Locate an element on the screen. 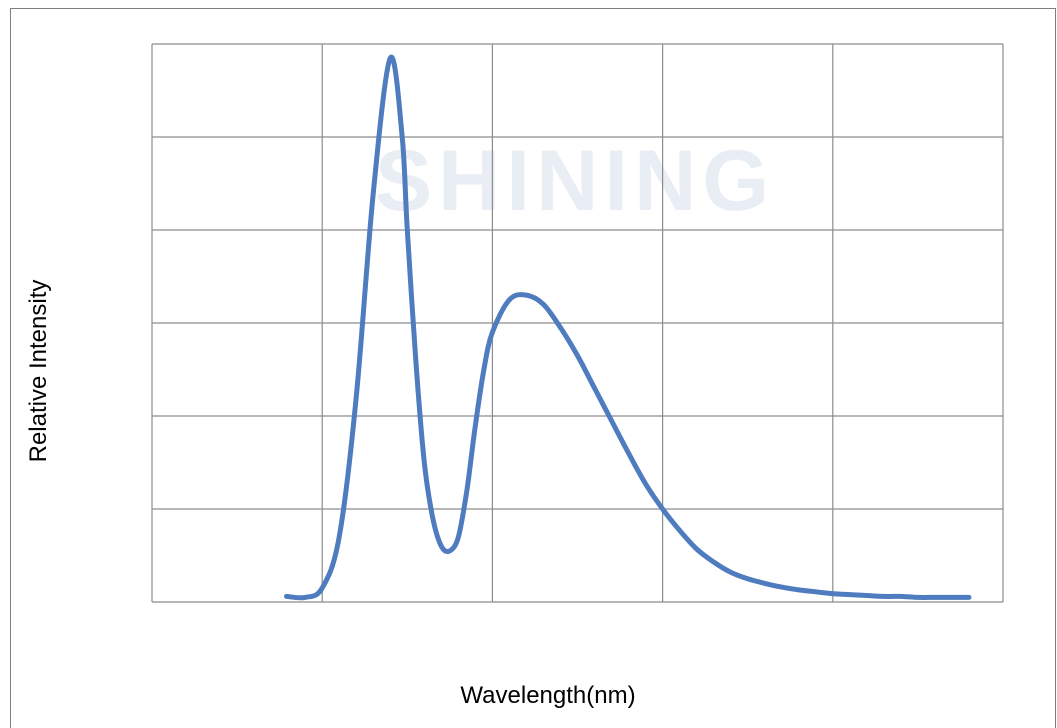  y-axis-label: Relative Intensity is located at coordinates (38, 371).